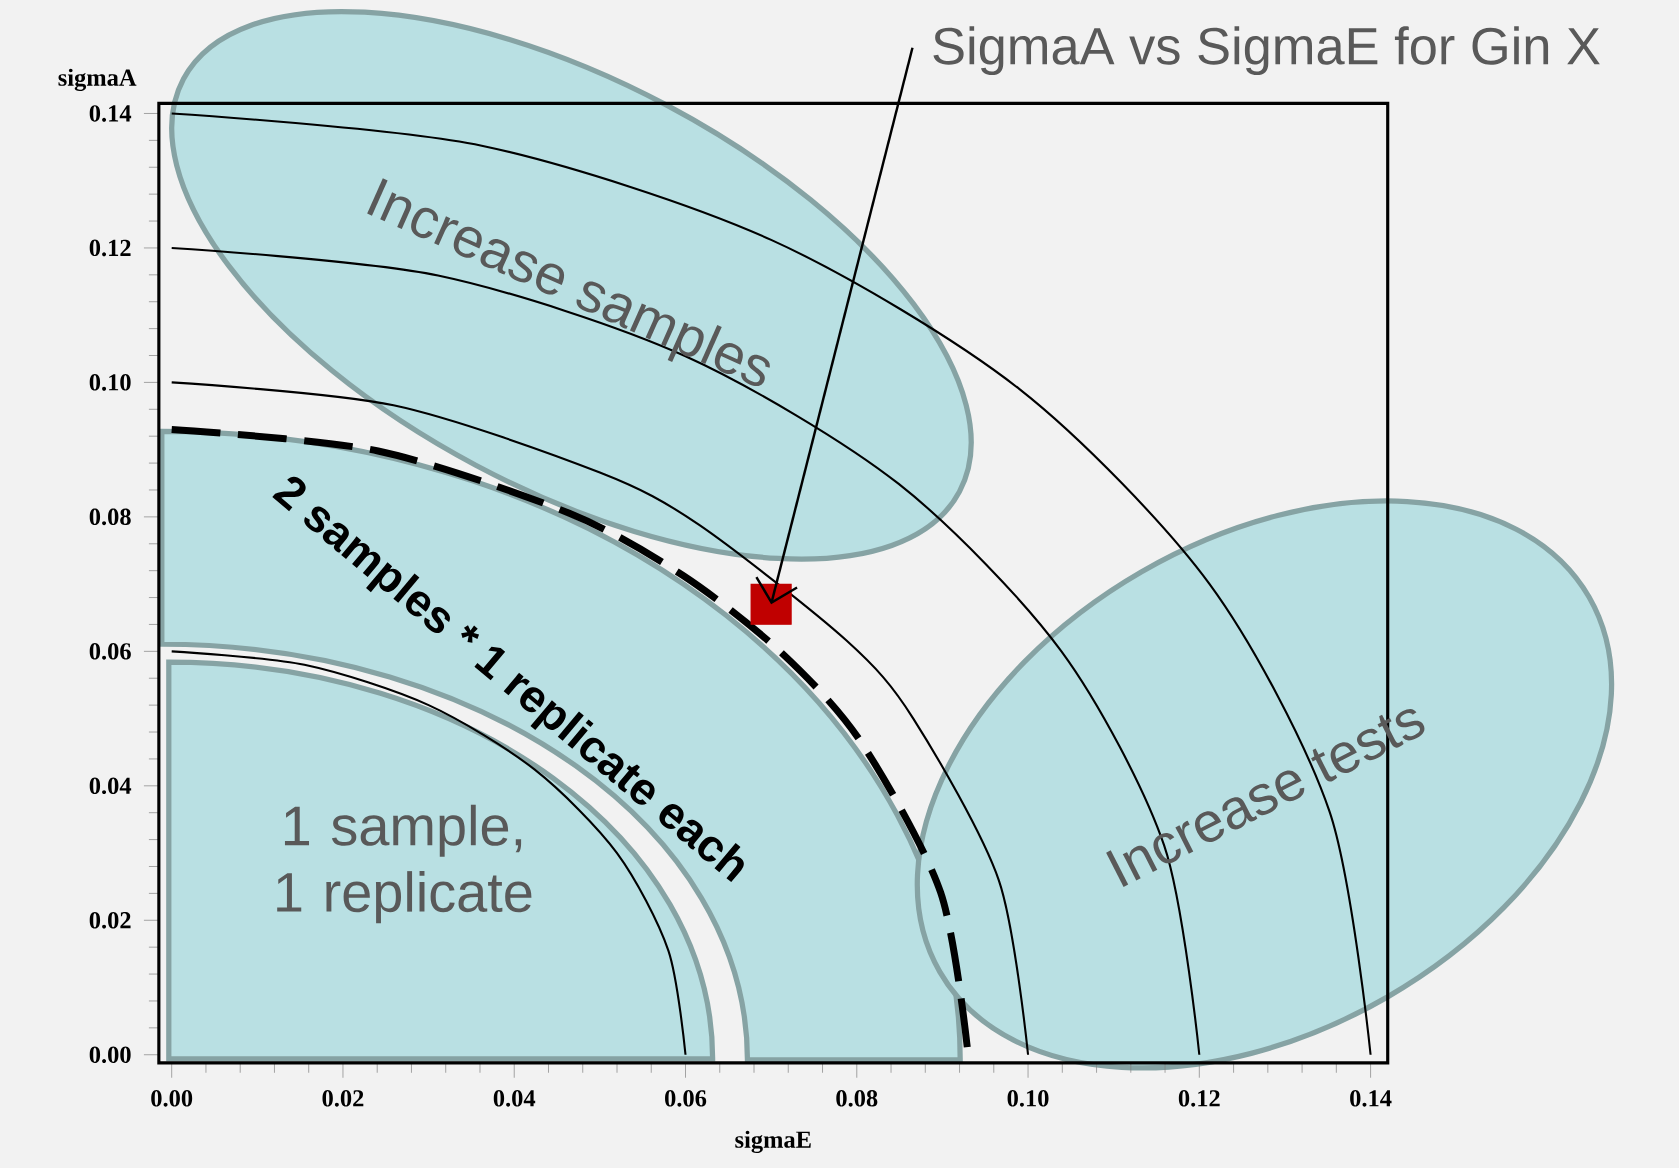 This screenshot has width=1679, height=1168. What do you see at coordinates (857, 1098) in the screenshot?
I see `x-tick-label: 0.08` at bounding box center [857, 1098].